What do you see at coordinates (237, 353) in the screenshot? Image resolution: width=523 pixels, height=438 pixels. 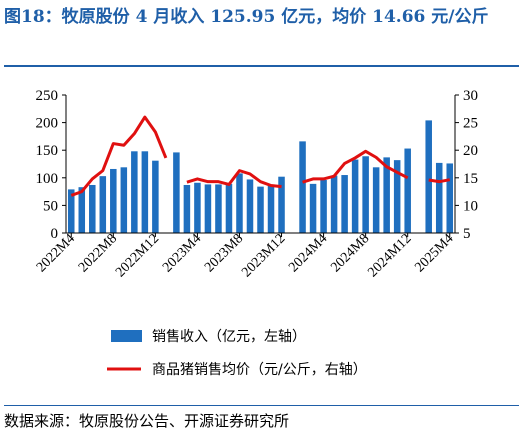 I see `chart-legend: 销售收入（亿元，左轴） 商品猪销售均价（元/公斤，右轴）` at bounding box center [237, 353].